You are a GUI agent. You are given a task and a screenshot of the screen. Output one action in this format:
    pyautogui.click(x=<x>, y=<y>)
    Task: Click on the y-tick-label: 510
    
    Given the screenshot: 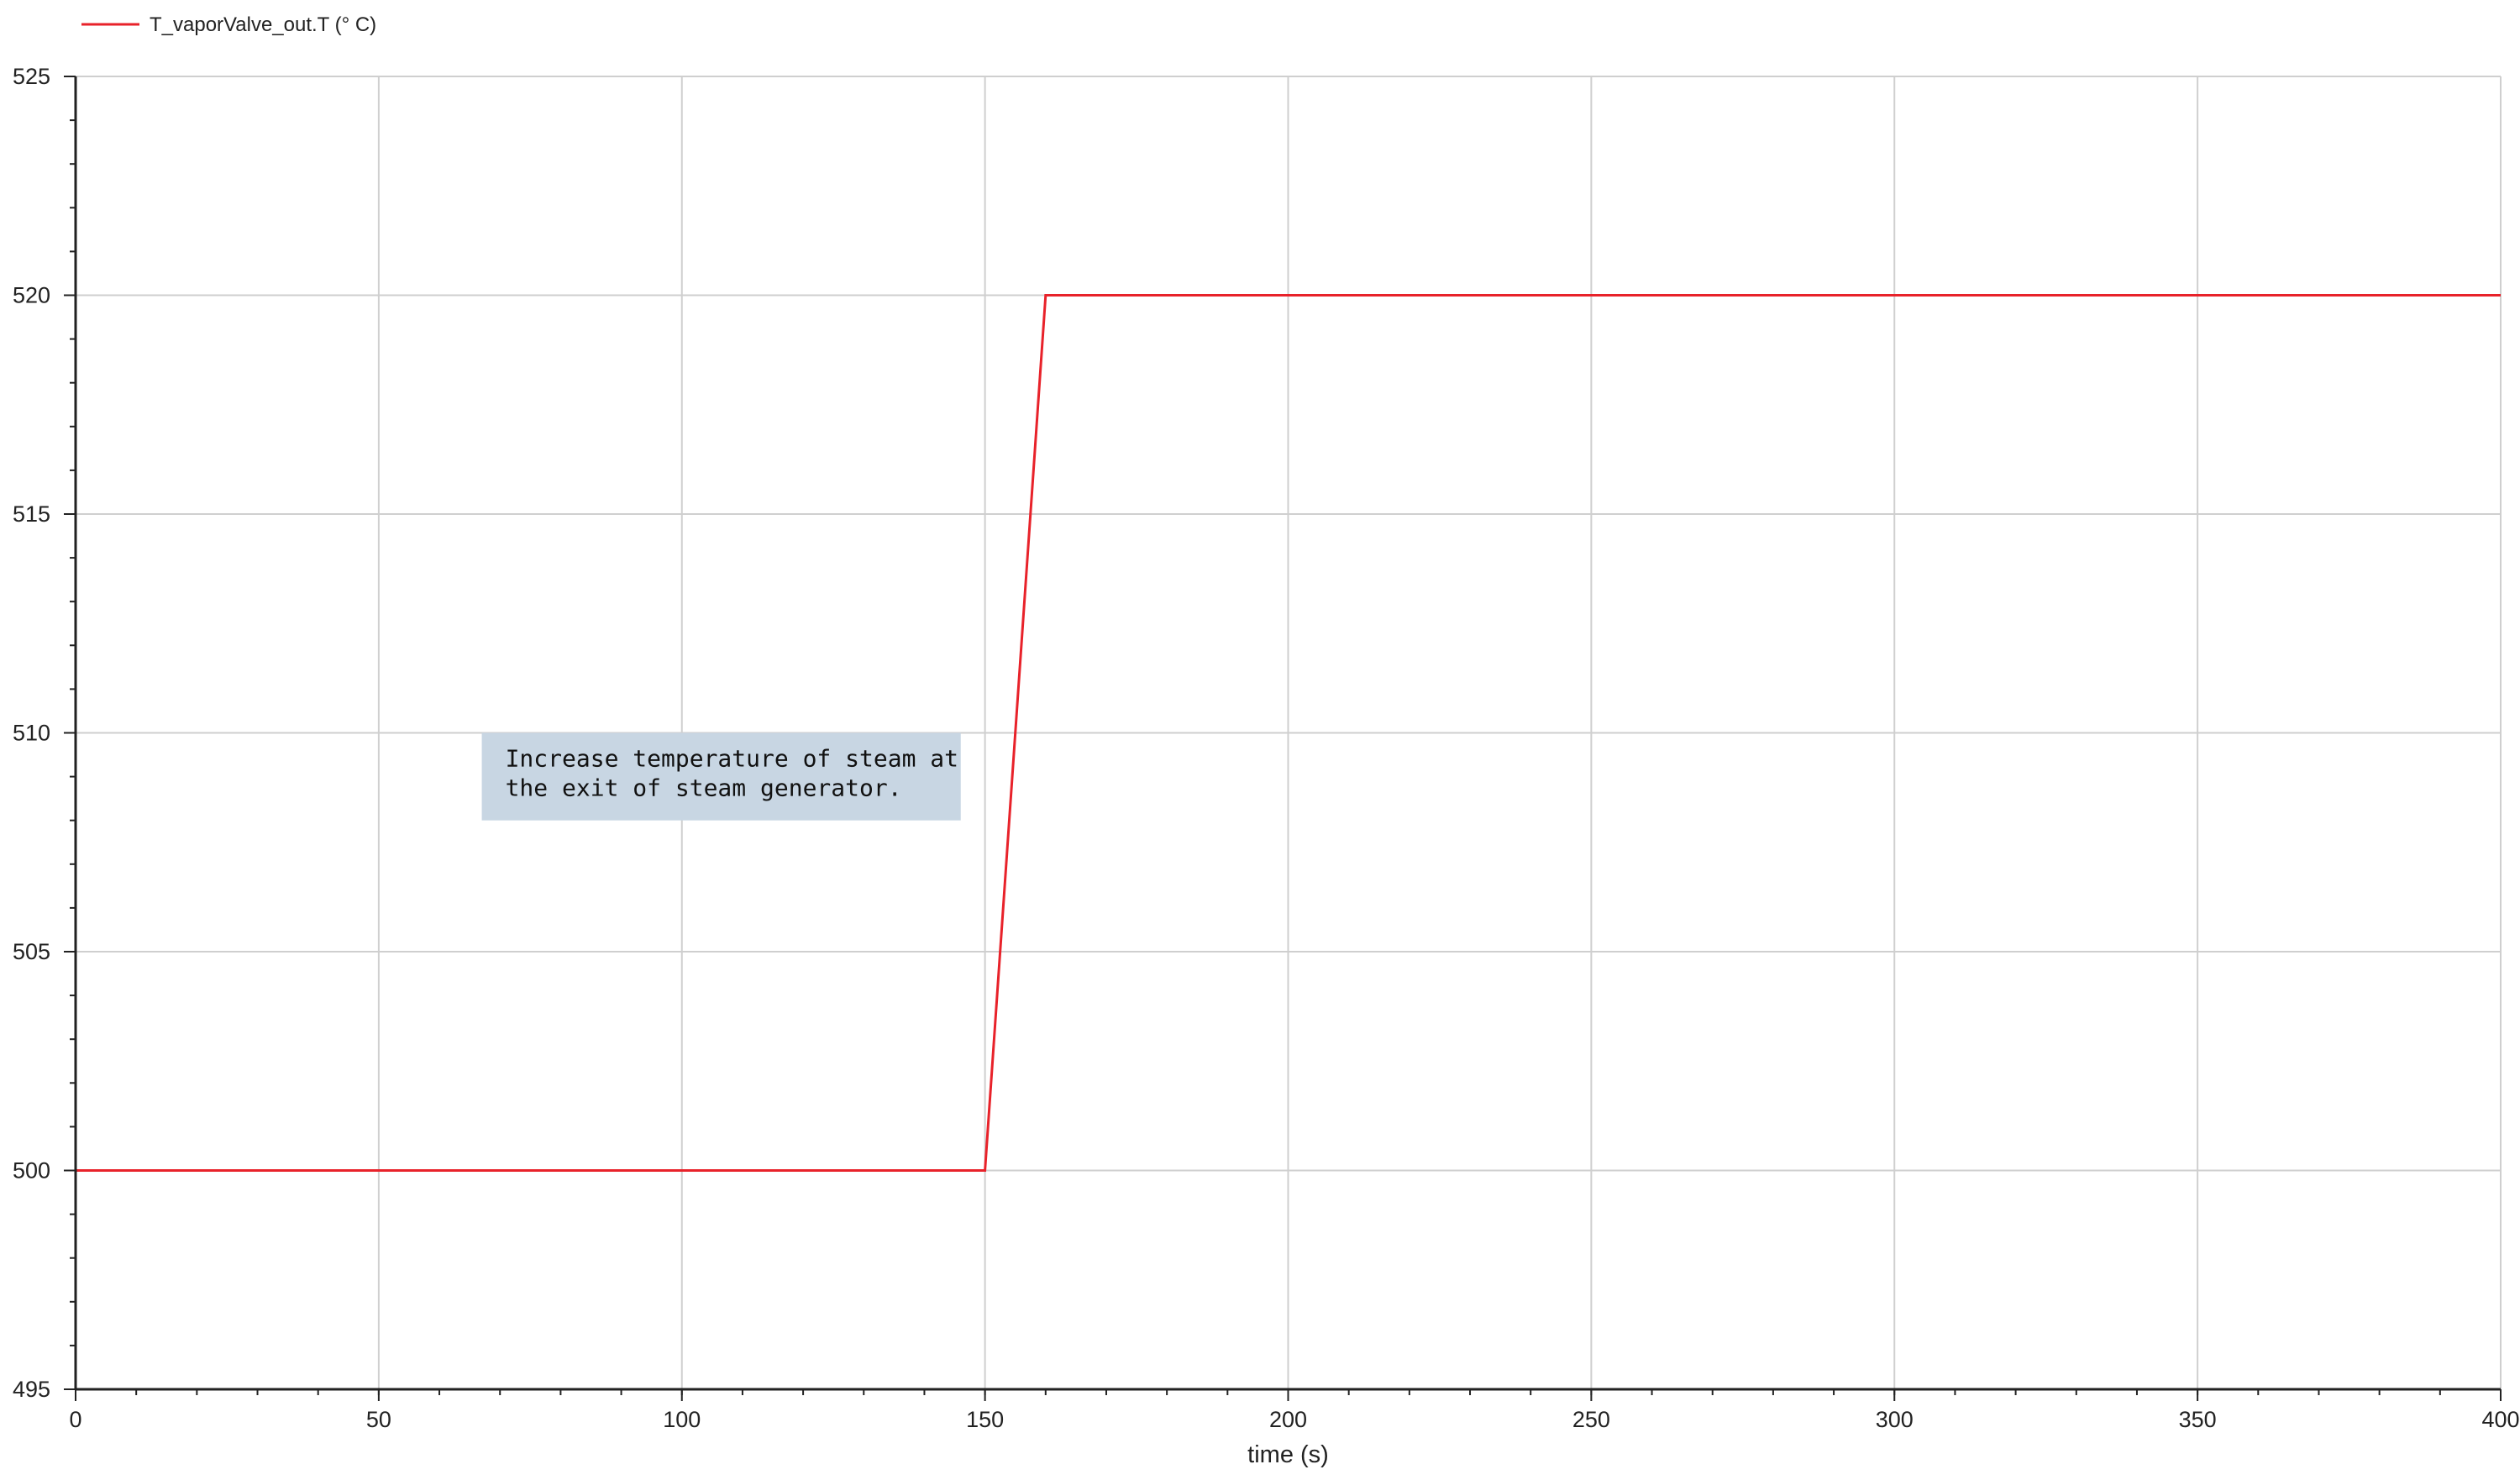 What is the action you would take?
    pyautogui.click(x=31, y=733)
    